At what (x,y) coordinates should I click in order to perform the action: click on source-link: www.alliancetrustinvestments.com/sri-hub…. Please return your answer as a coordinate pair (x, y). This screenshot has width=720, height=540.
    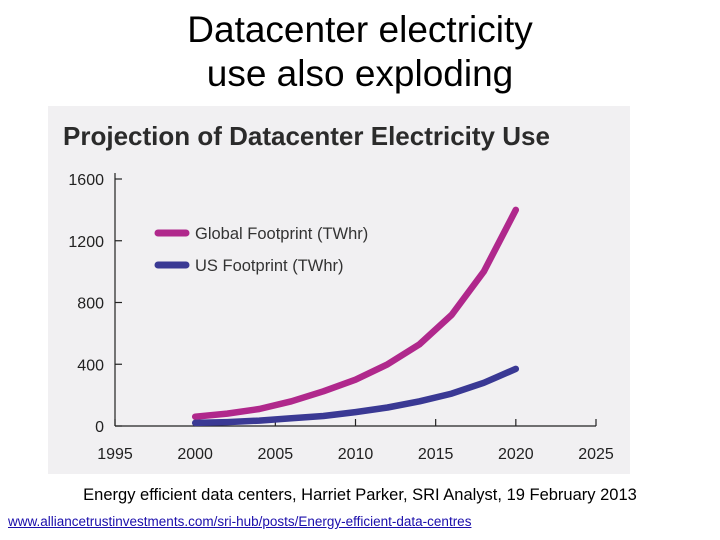
    Looking at the image, I should click on (240, 521).